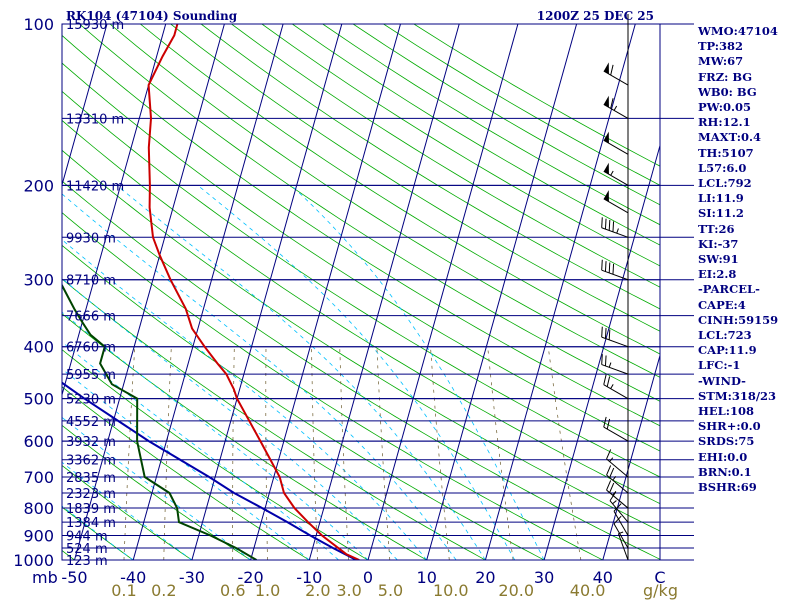 The height and width of the screenshot is (600, 800). What do you see at coordinates (91, 281) in the screenshot?
I see `height-label: 8710 m` at bounding box center [91, 281].